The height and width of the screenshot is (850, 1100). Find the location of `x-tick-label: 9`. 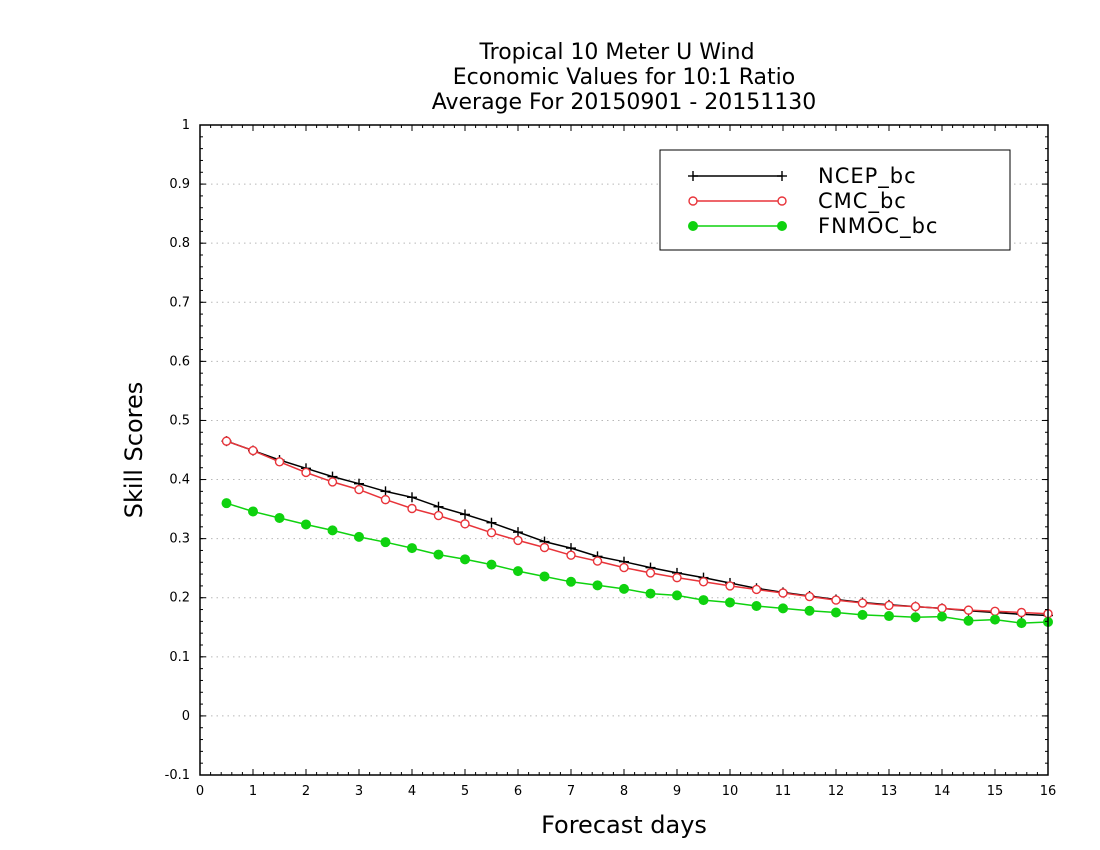

x-tick-label: 9 is located at coordinates (677, 791).